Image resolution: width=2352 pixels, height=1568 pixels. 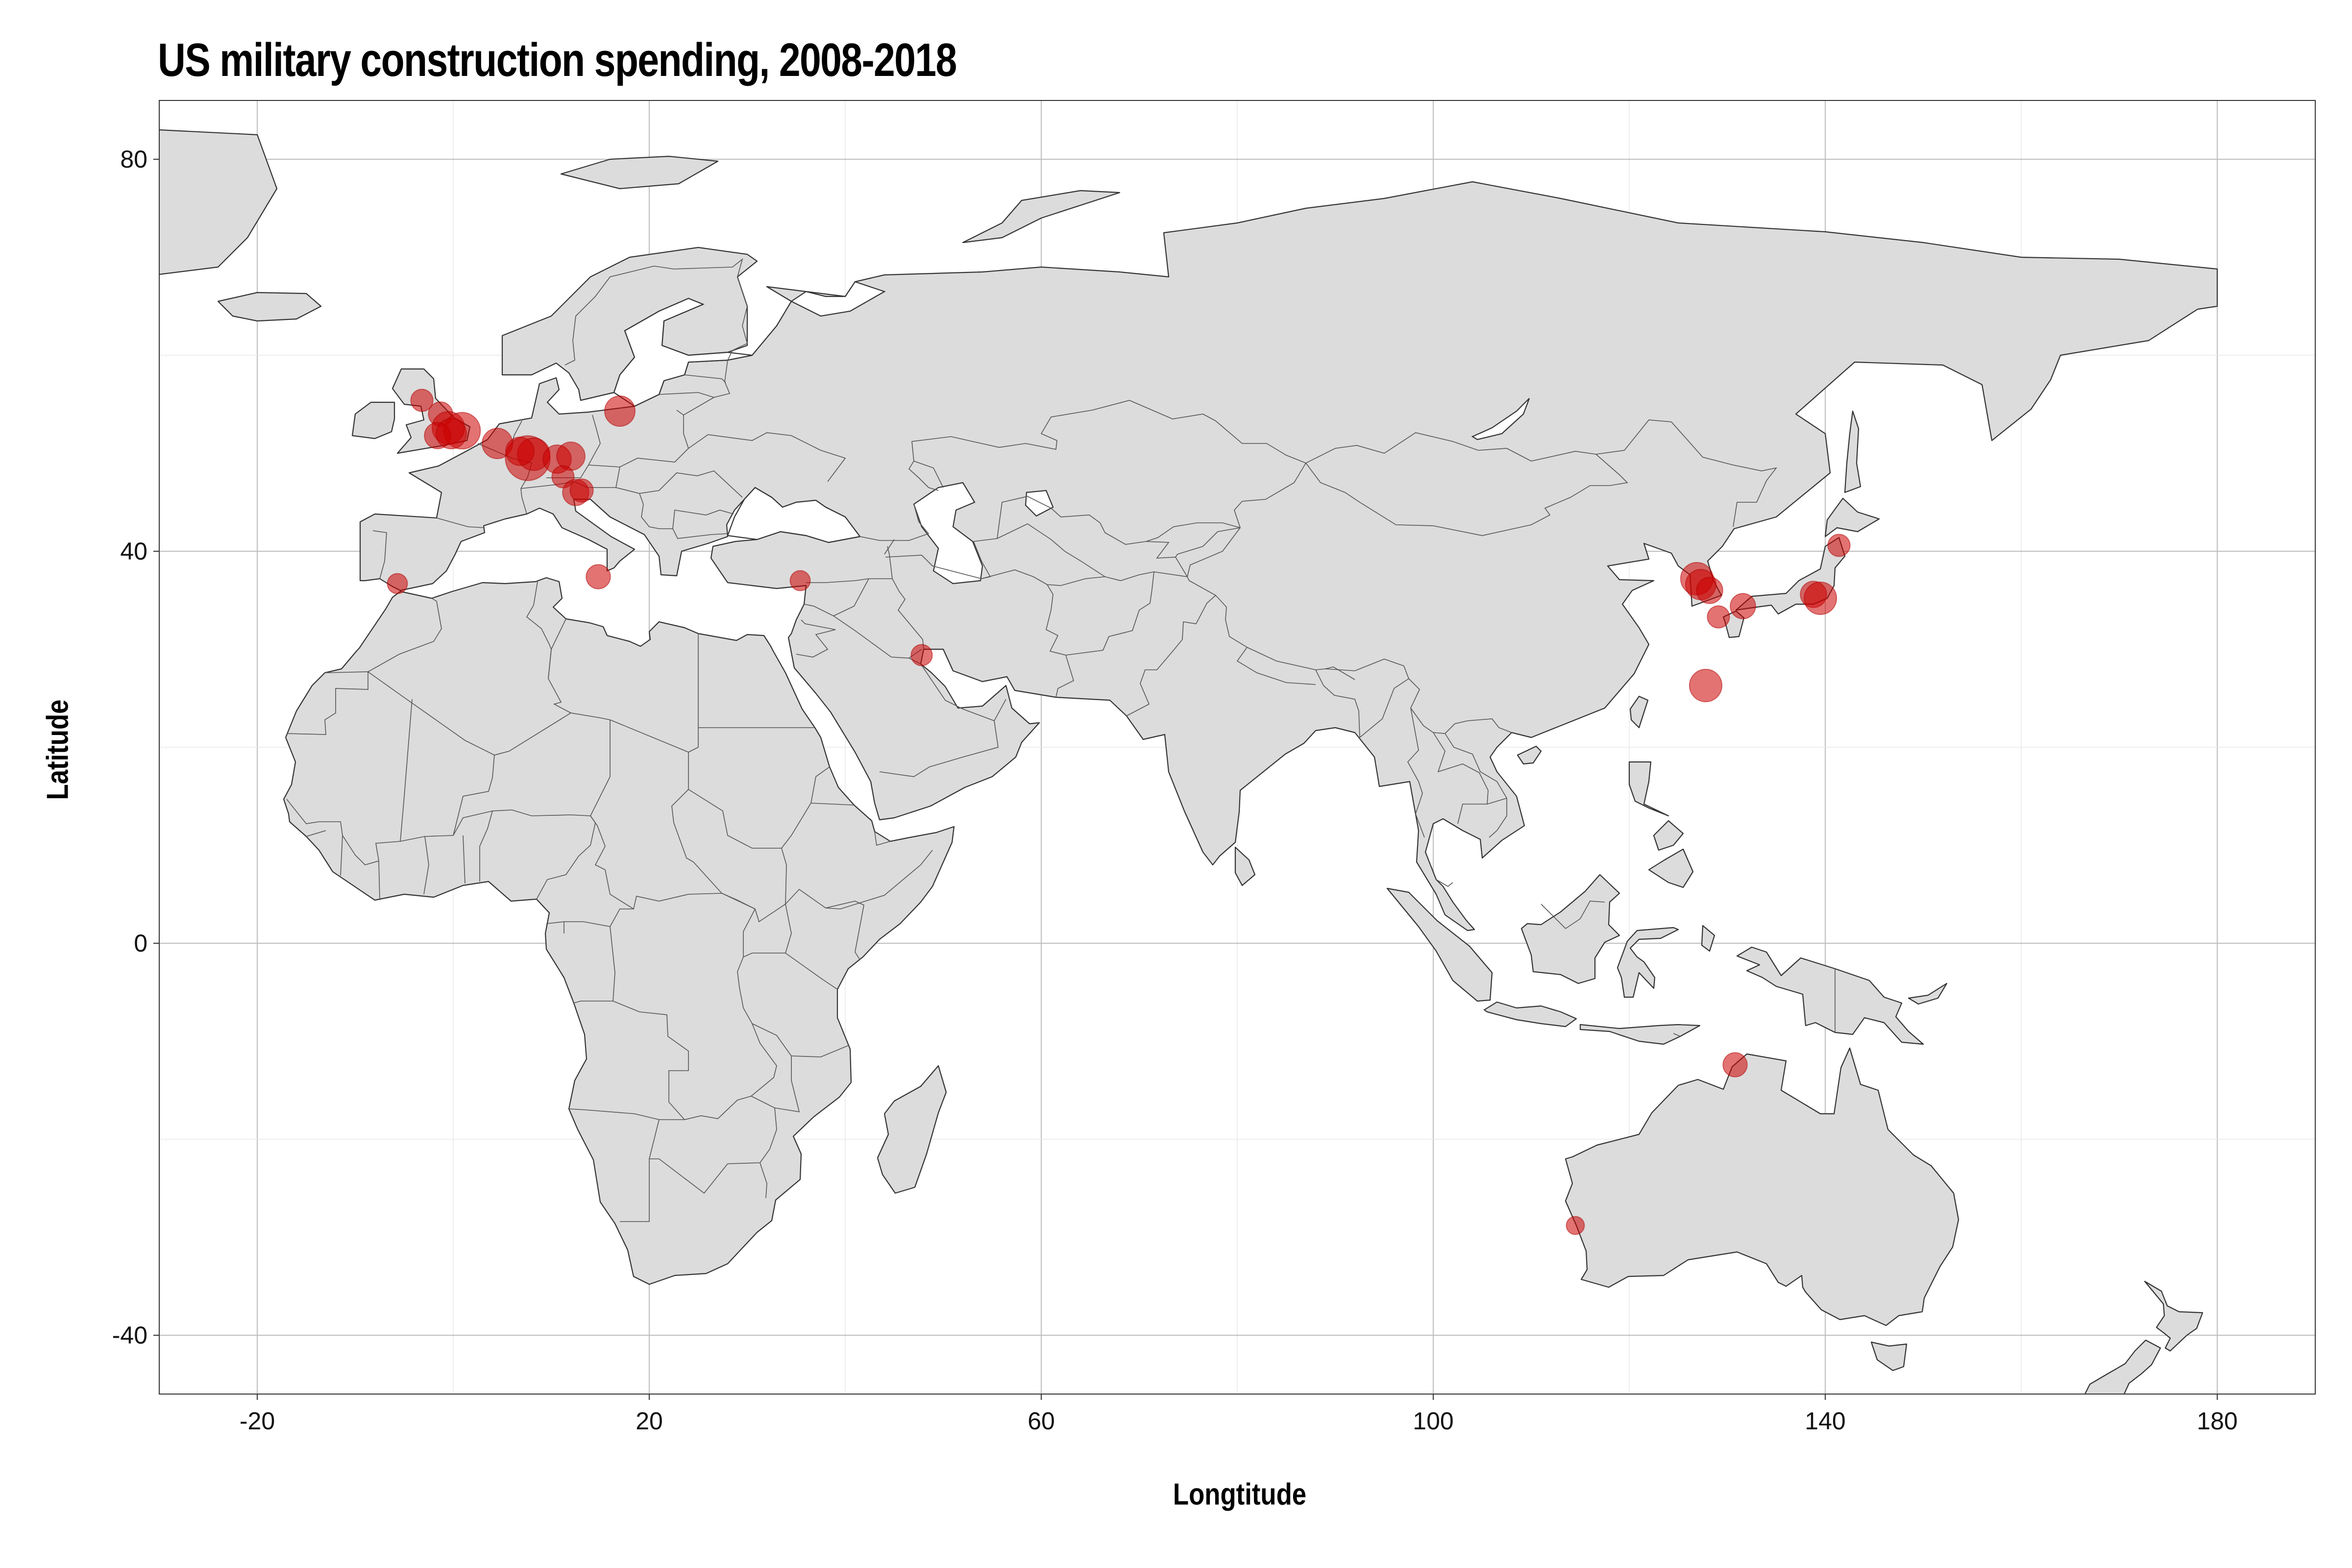 What do you see at coordinates (1928, 993) in the screenshot?
I see `landmass-new-britain` at bounding box center [1928, 993].